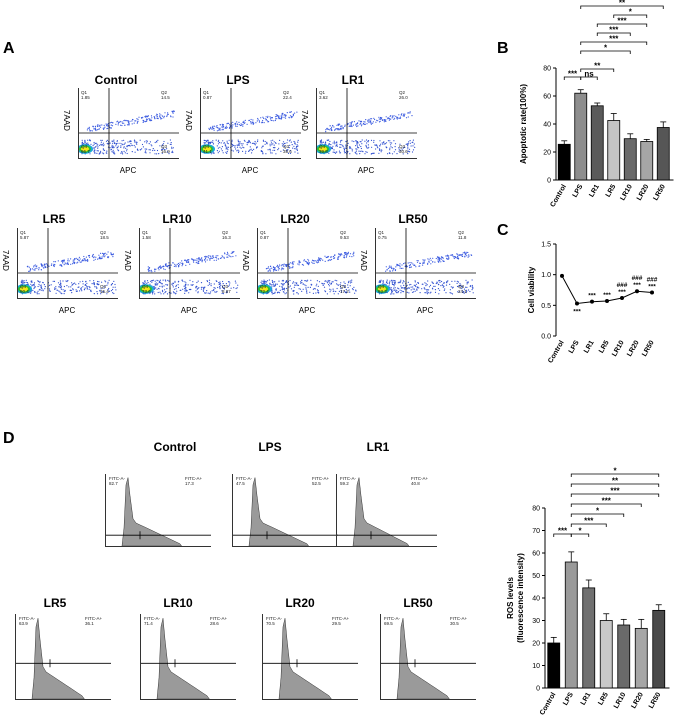 This screenshot has height=727, width=685. Describe the element at coordinates (214, 623) in the screenshot. I see `gate-percent: 28.6` at that location.